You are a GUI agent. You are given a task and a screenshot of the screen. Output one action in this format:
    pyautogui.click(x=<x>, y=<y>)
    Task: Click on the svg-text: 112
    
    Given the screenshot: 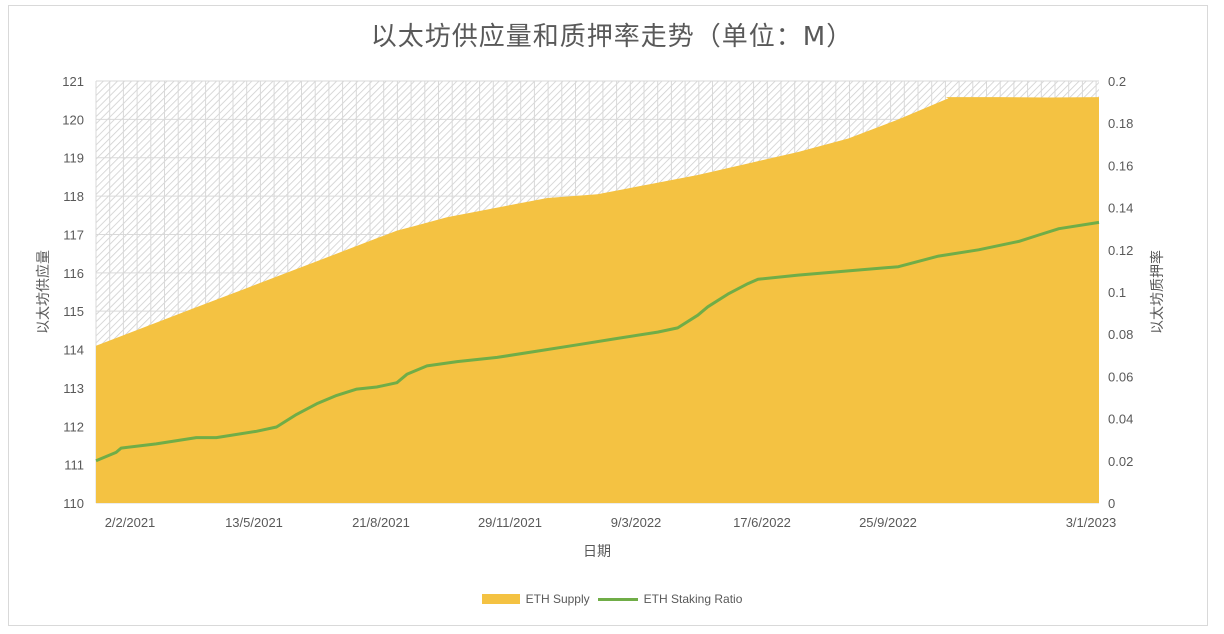 What is the action you would take?
    pyautogui.click(x=73, y=426)
    